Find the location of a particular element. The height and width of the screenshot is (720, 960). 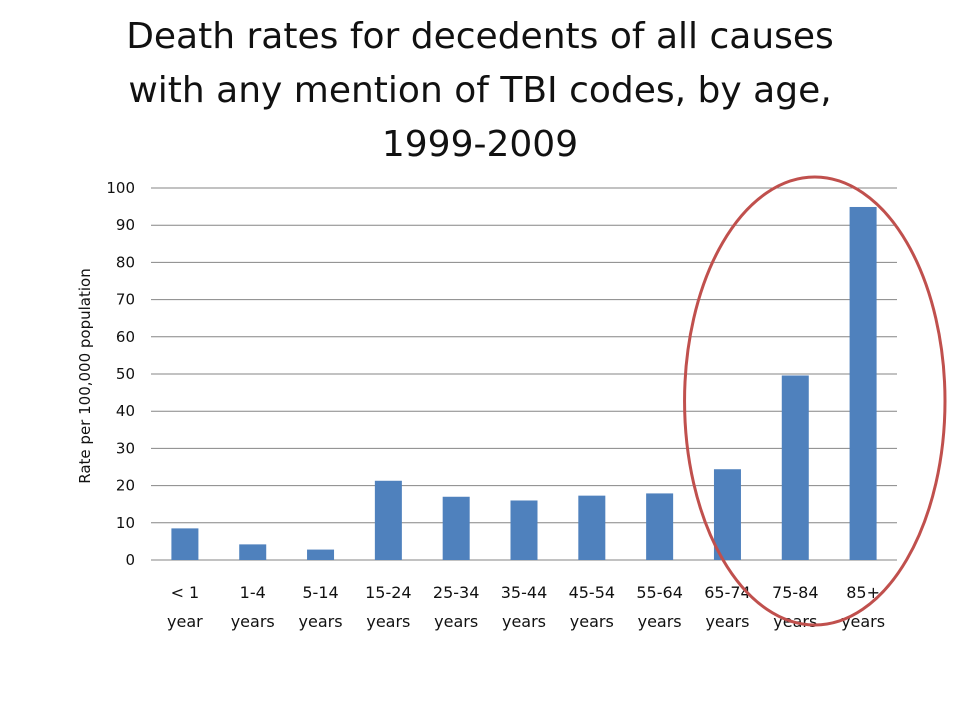

y-tick-label: 40 is located at coordinates (125, 411).